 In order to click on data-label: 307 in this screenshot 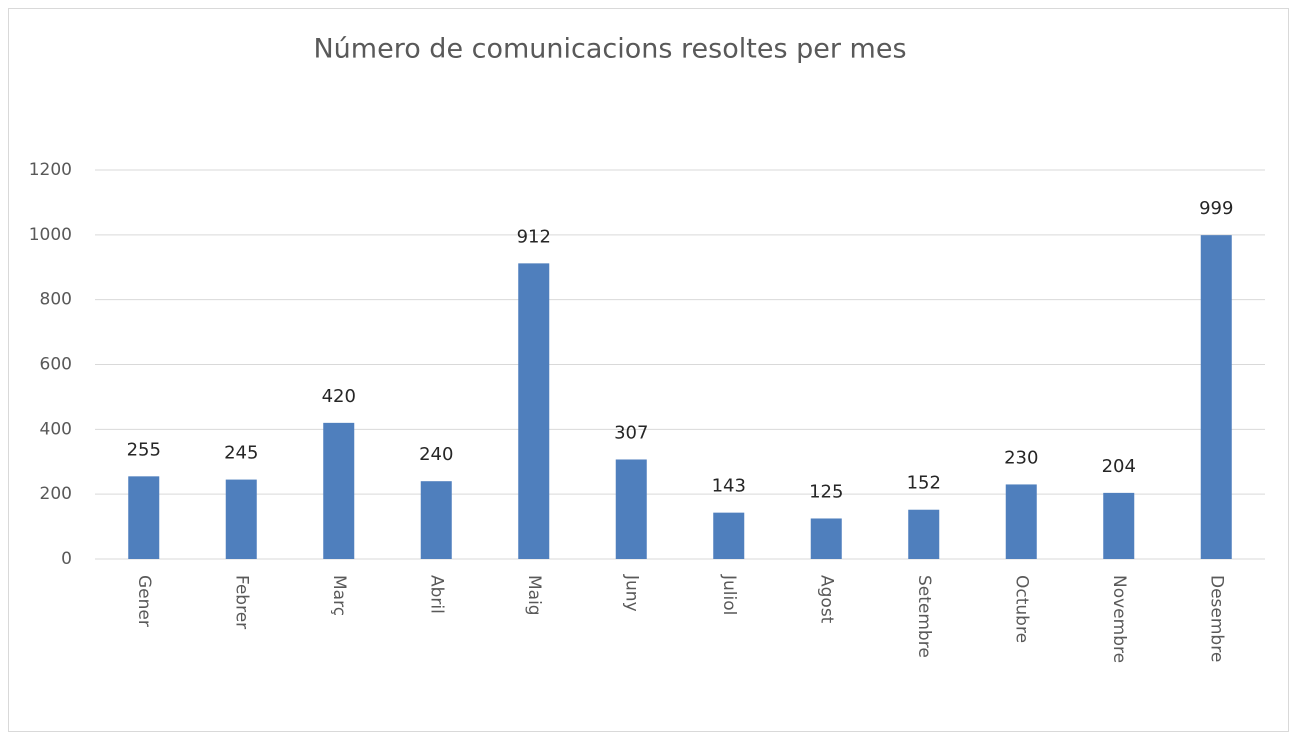, I will do `click(631, 432)`.